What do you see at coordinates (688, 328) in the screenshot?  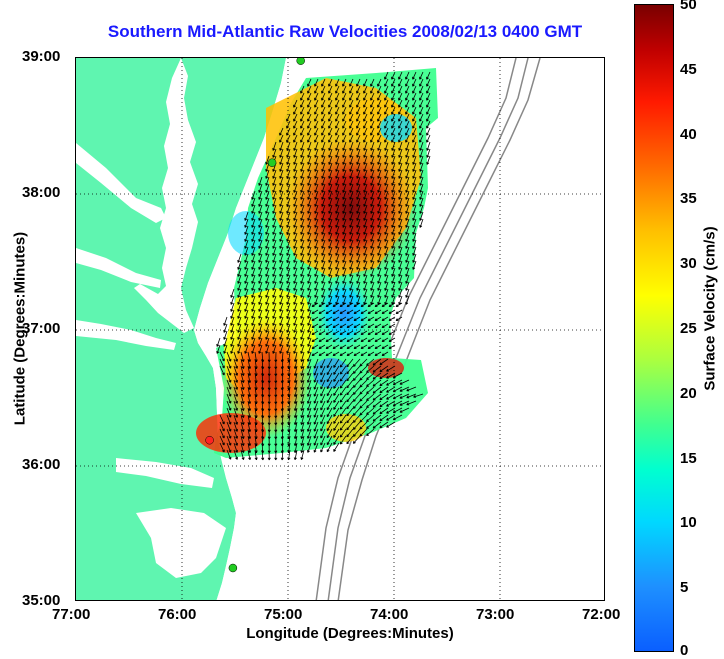 I see `cb-tick-25: 25` at bounding box center [688, 328].